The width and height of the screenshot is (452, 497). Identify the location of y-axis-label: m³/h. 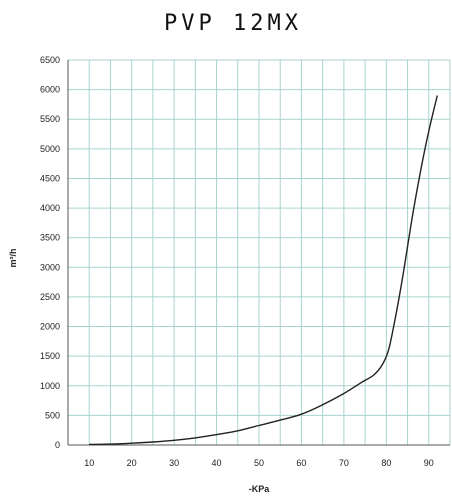
(13, 258).